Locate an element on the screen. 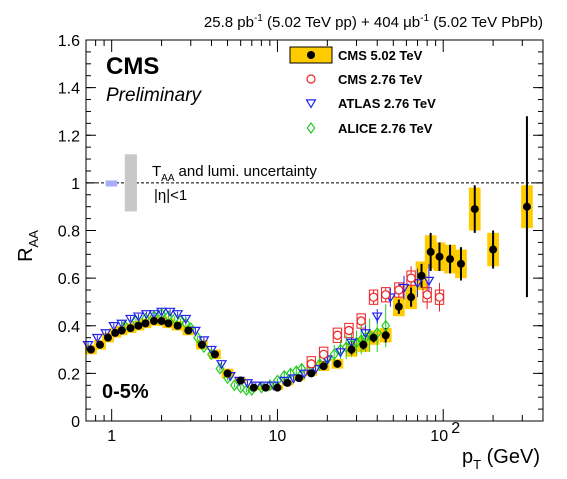 This screenshot has height=479, width=567. x-tick-label: 1 is located at coordinates (111, 436).